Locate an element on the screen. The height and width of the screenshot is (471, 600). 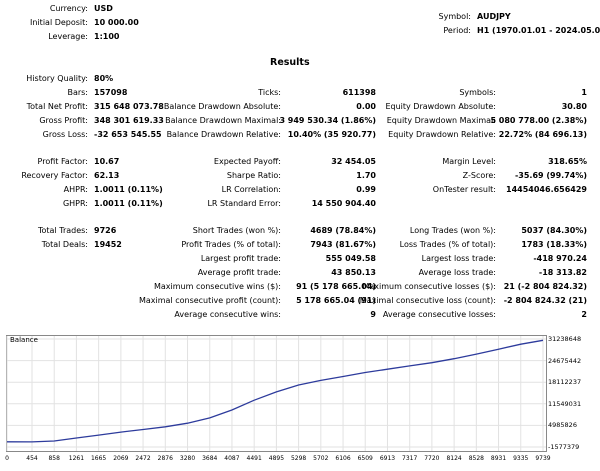
stat-label-left: Gross Loss: is located at coordinates (65, 134).